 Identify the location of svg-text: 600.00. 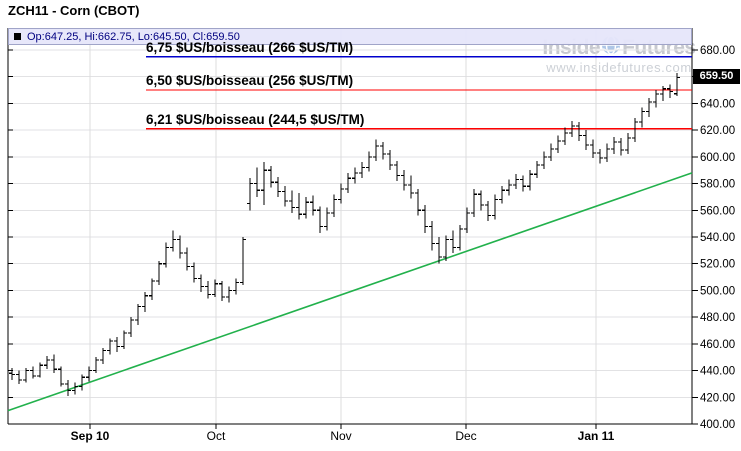
(717, 158).